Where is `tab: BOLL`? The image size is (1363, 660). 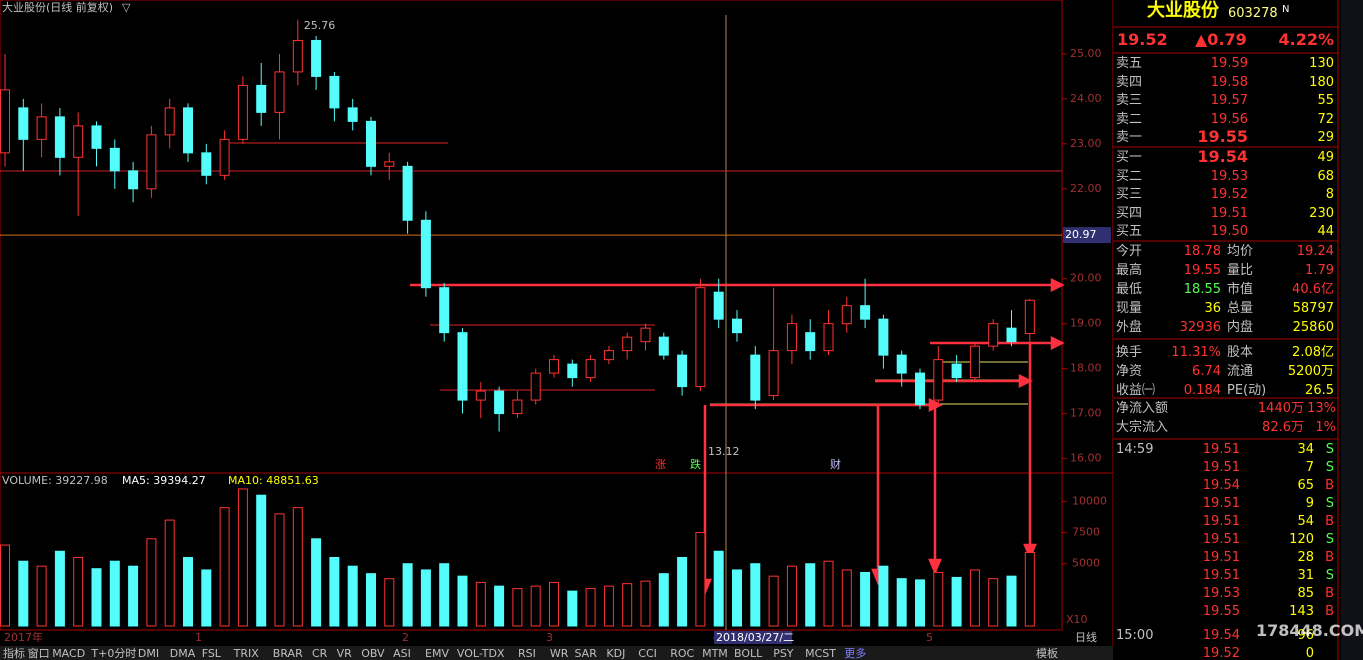 tab: BOLL is located at coordinates (748, 653).